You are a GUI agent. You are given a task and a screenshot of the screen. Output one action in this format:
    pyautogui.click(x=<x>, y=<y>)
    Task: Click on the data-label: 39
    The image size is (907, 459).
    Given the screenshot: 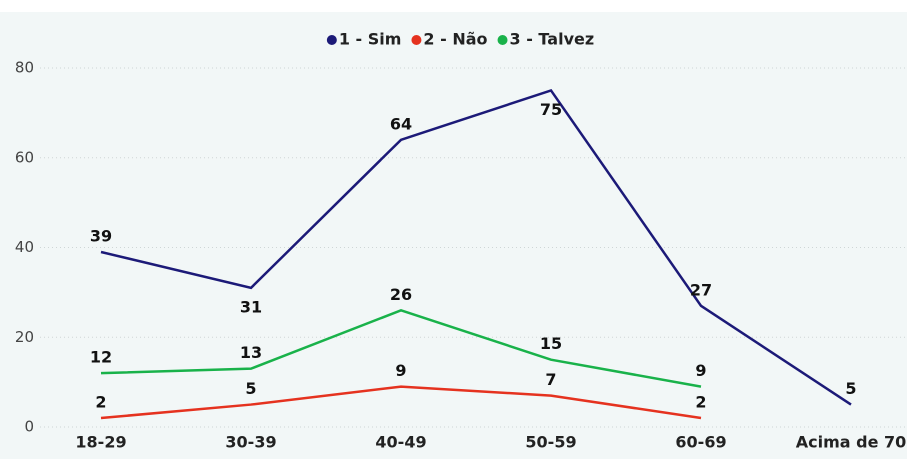 What is the action you would take?
    pyautogui.click(x=101, y=235)
    